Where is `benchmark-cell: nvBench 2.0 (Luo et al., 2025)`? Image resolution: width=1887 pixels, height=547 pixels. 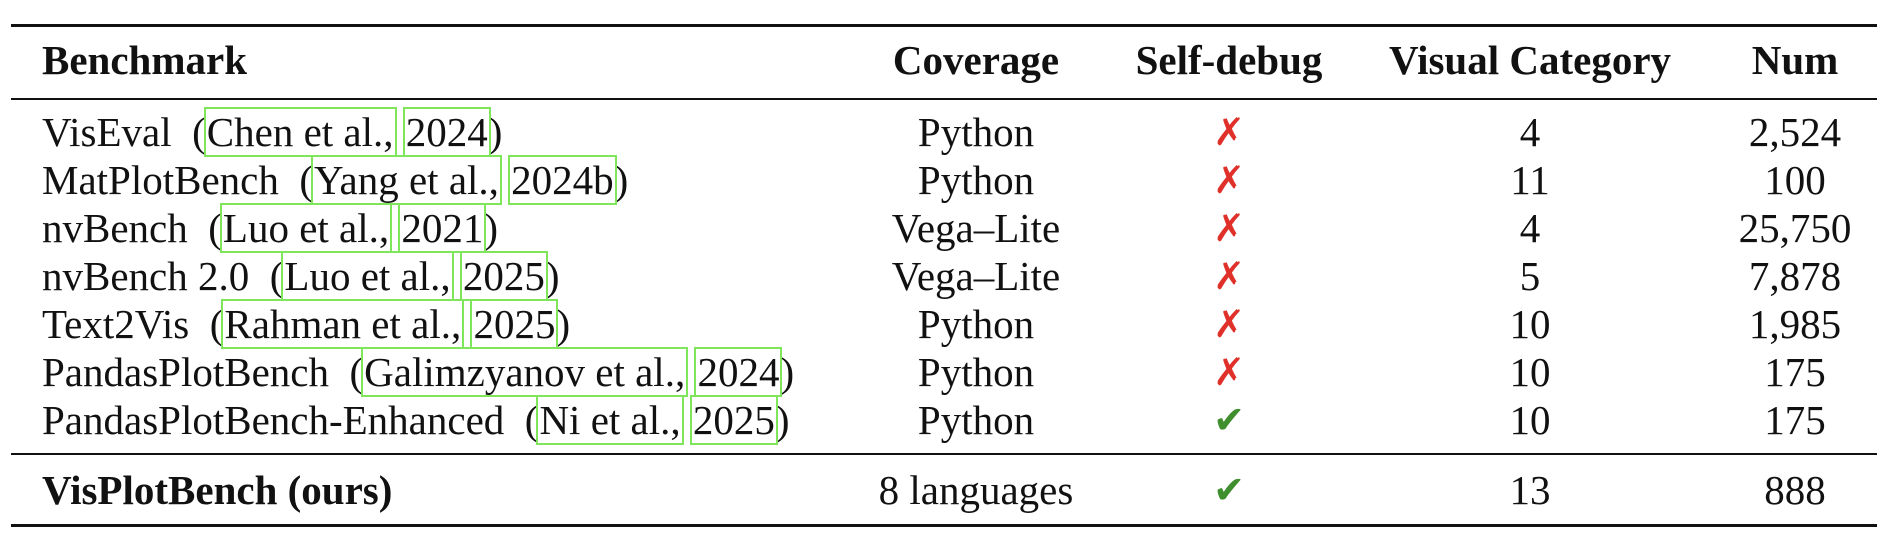
benchmark-cell: nvBench 2.0 (Luo et al., 2025) is located at coordinates (301, 276).